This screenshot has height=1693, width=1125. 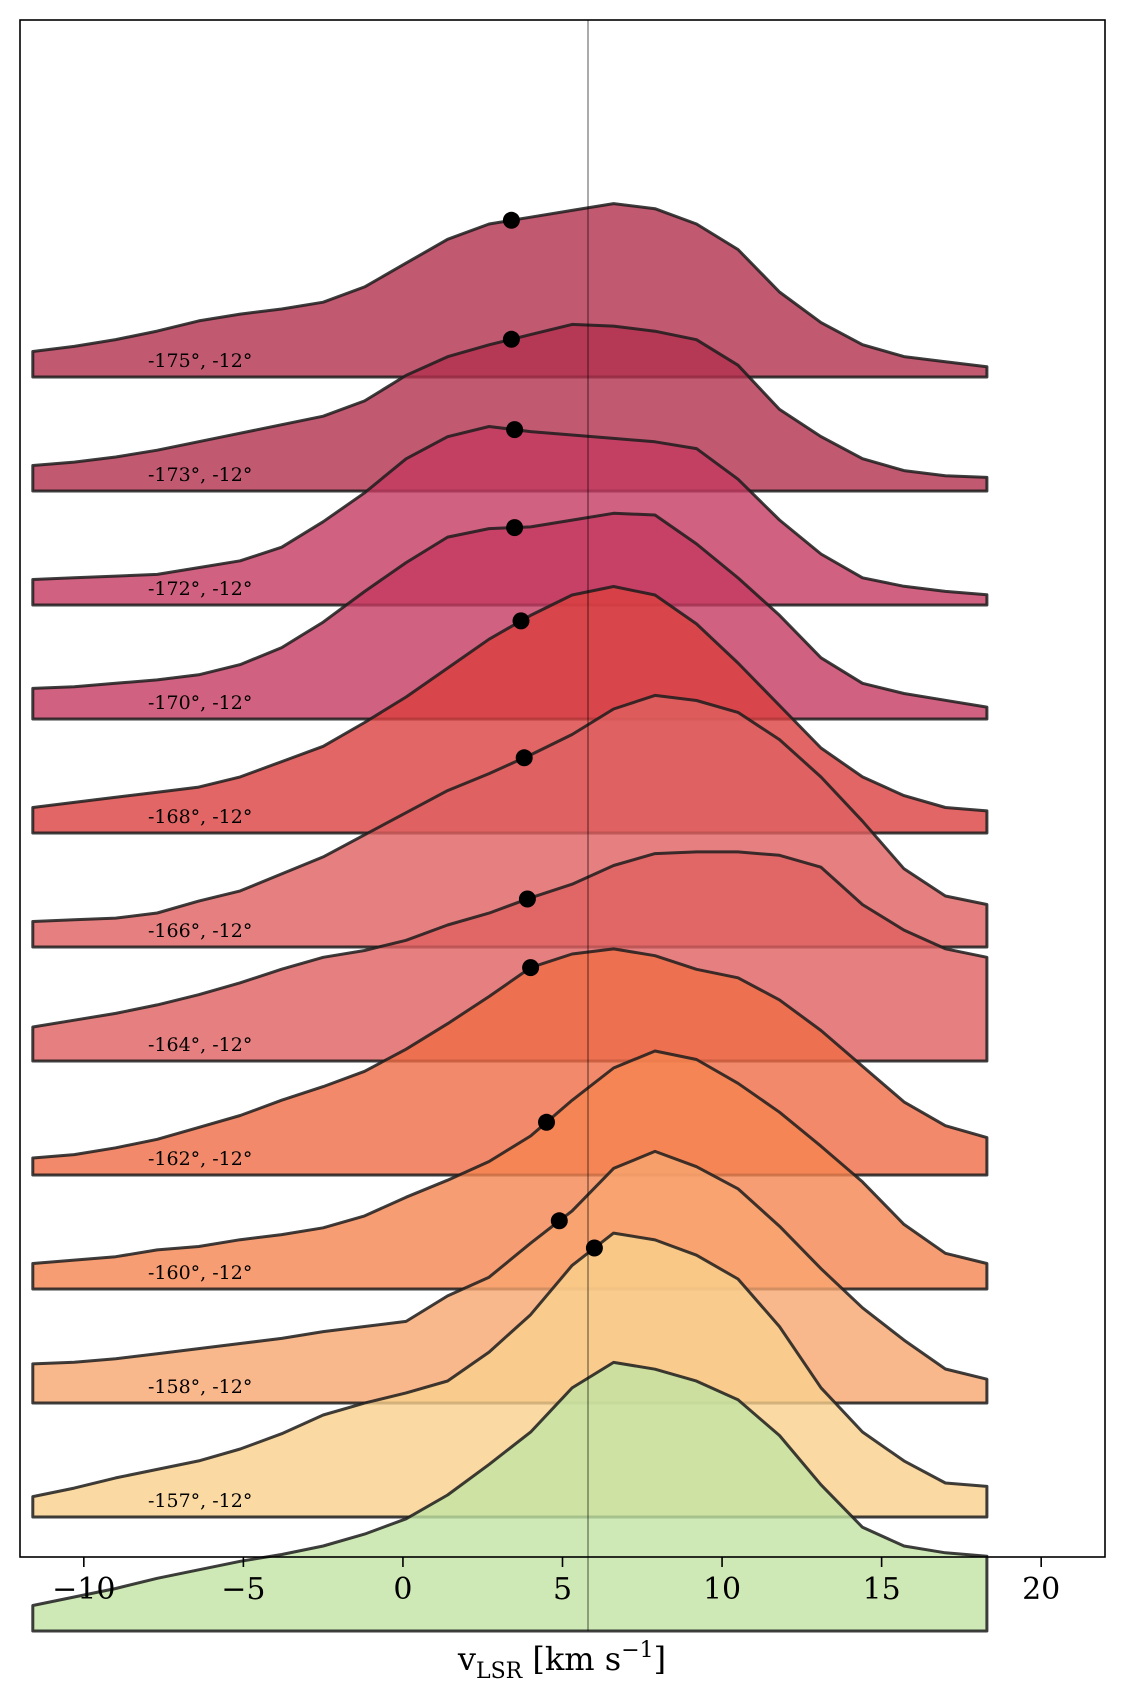 What do you see at coordinates (200, 1273) in the screenshot?
I see `ridge-label-9: -160°, -12°` at bounding box center [200, 1273].